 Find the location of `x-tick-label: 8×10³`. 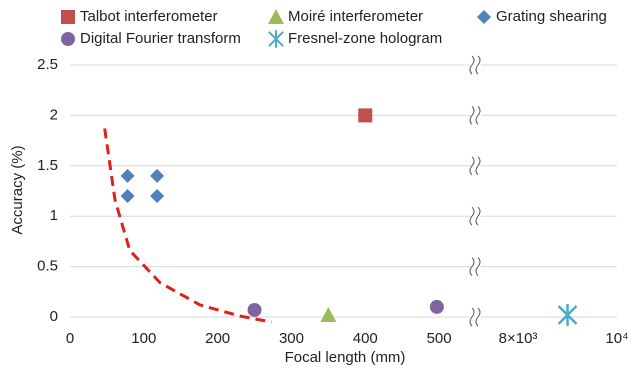

x-tick-label: 8×10³ is located at coordinates (518, 338).